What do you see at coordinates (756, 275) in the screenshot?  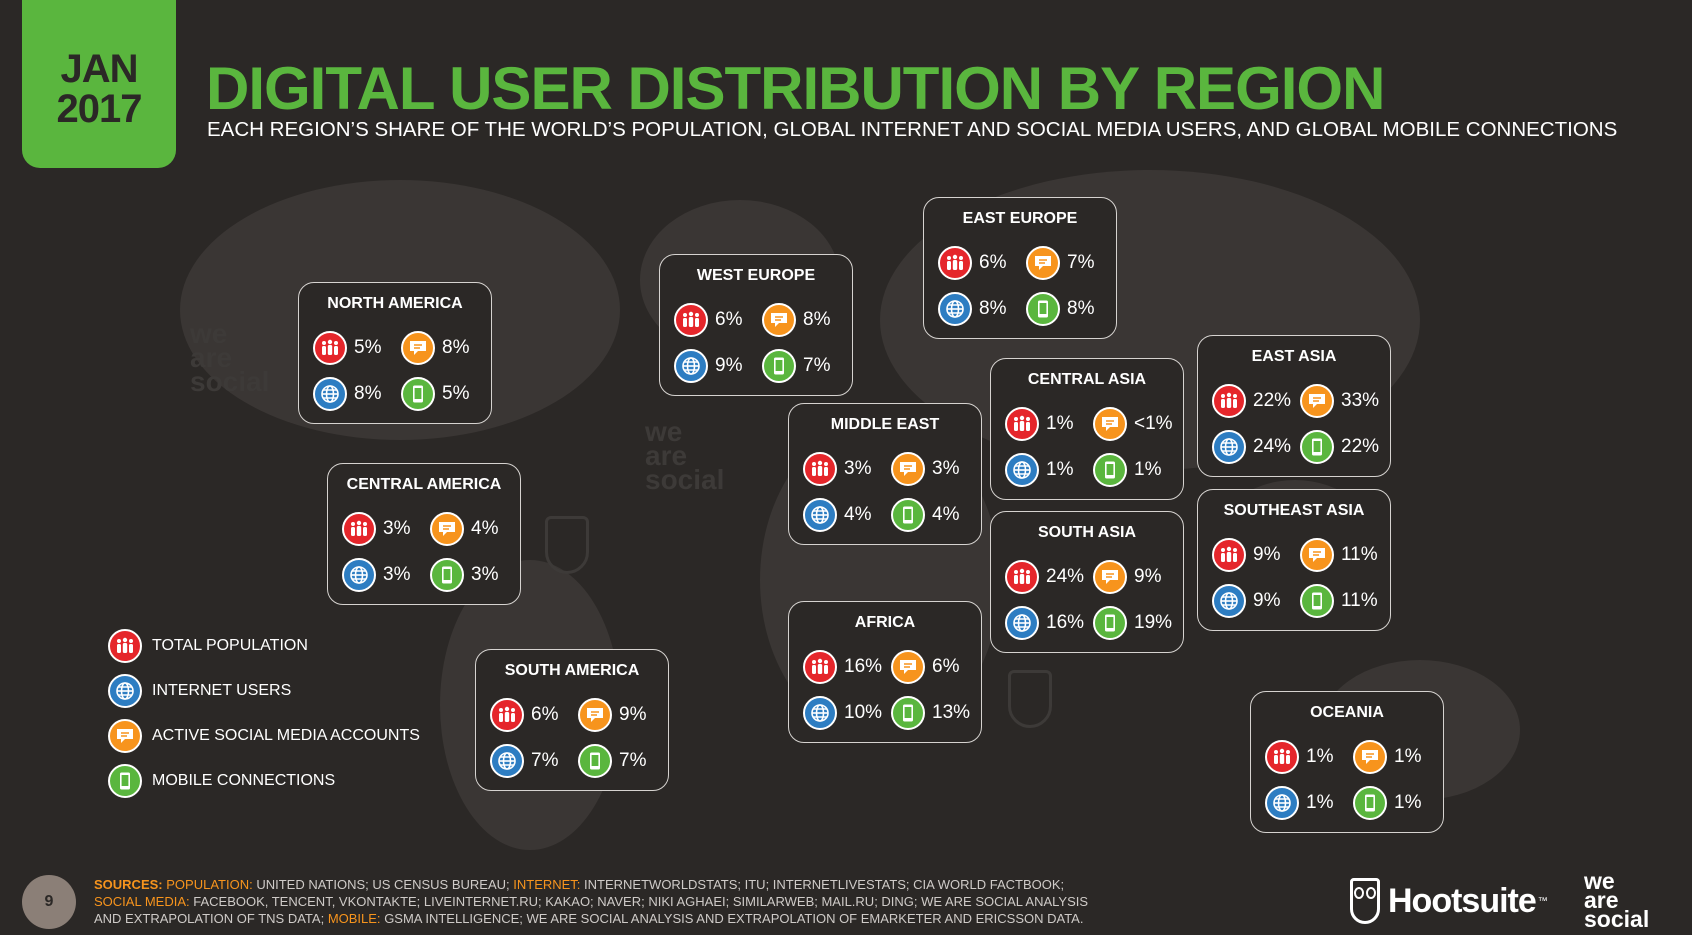 I see `region-name: WEST EUROPE` at bounding box center [756, 275].